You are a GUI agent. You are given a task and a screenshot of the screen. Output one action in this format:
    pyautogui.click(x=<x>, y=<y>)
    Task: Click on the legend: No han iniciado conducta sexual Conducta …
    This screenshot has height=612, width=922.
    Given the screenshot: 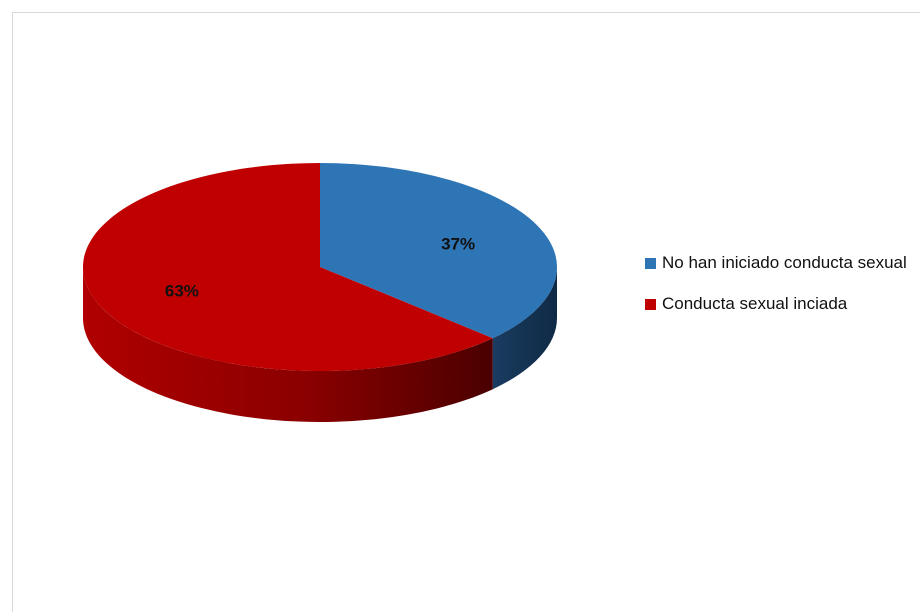 What is the action you would take?
    pyautogui.click(x=781, y=291)
    